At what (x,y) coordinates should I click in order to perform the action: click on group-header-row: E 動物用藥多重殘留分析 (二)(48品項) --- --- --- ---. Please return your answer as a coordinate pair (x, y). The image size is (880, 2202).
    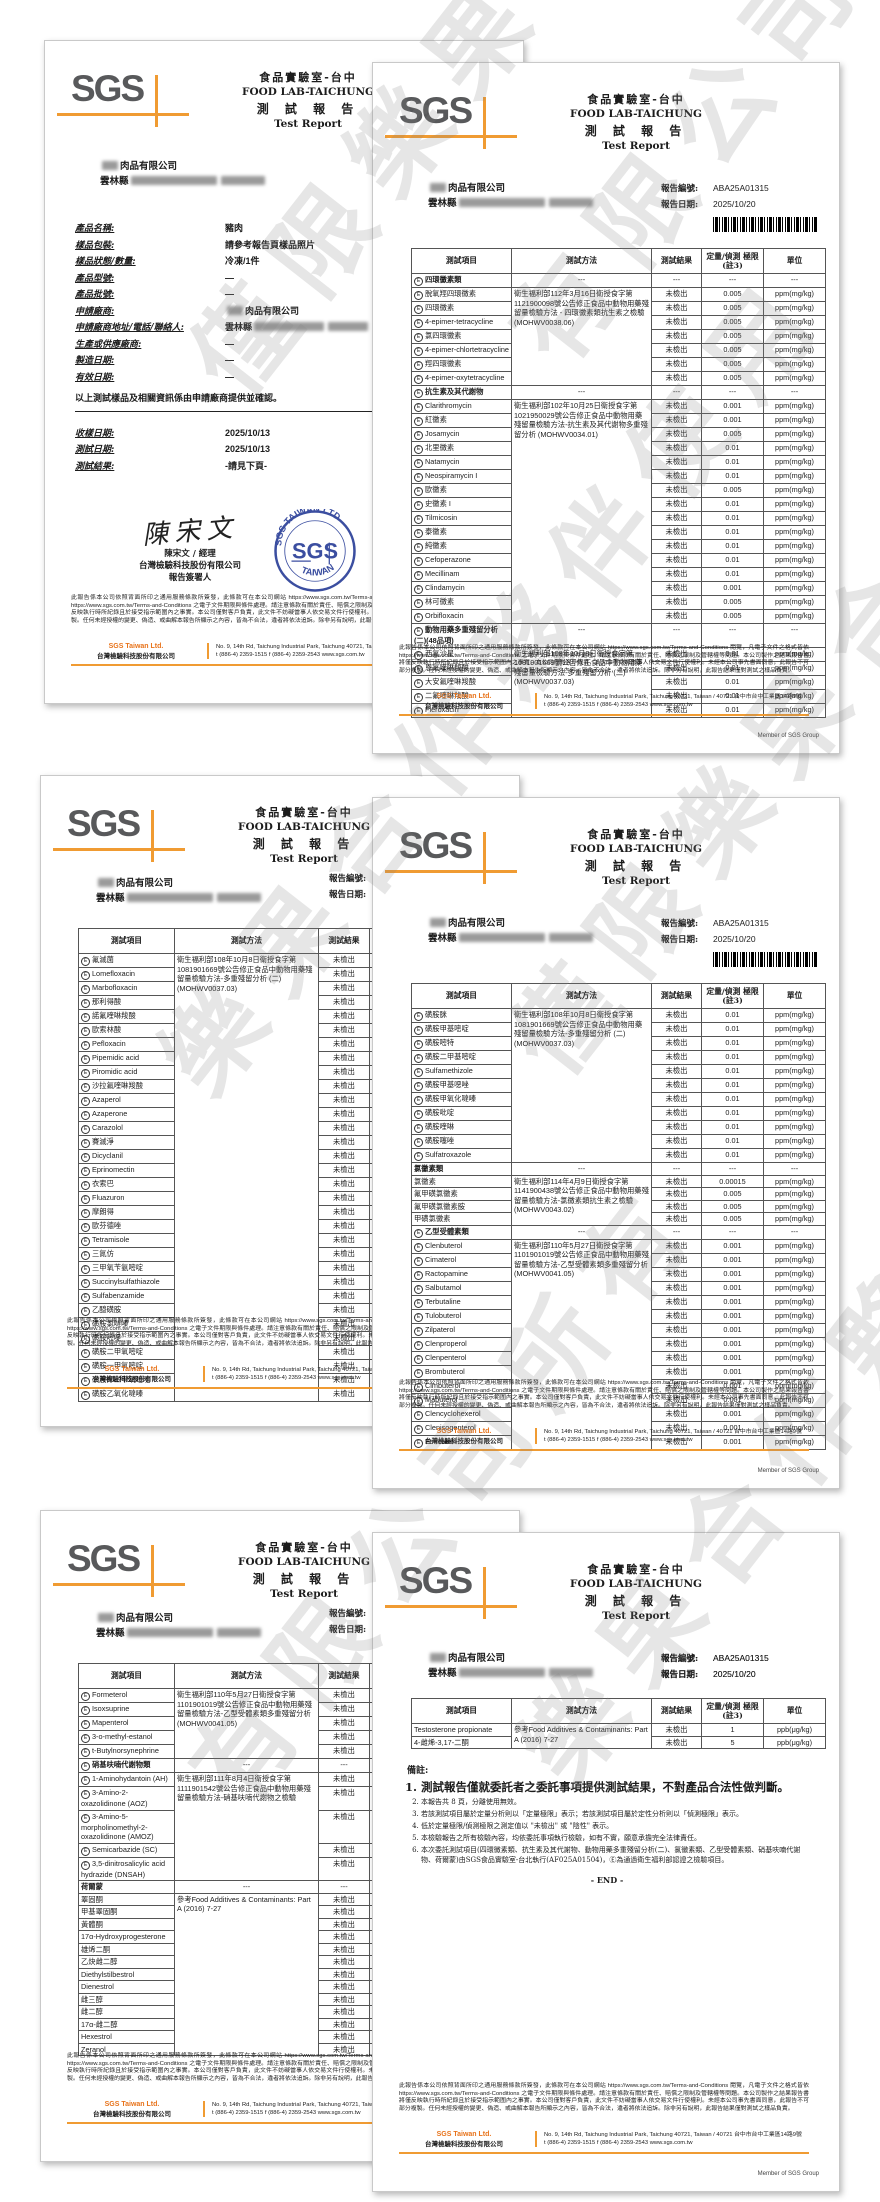
    Looking at the image, I should click on (618, 635).